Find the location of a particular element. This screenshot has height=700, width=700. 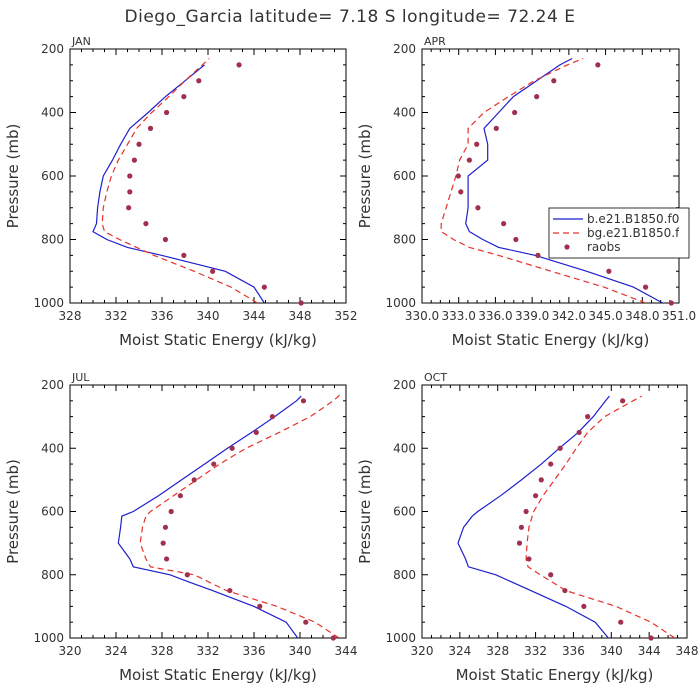

legend-marker-raobs is located at coordinates (567, 247).